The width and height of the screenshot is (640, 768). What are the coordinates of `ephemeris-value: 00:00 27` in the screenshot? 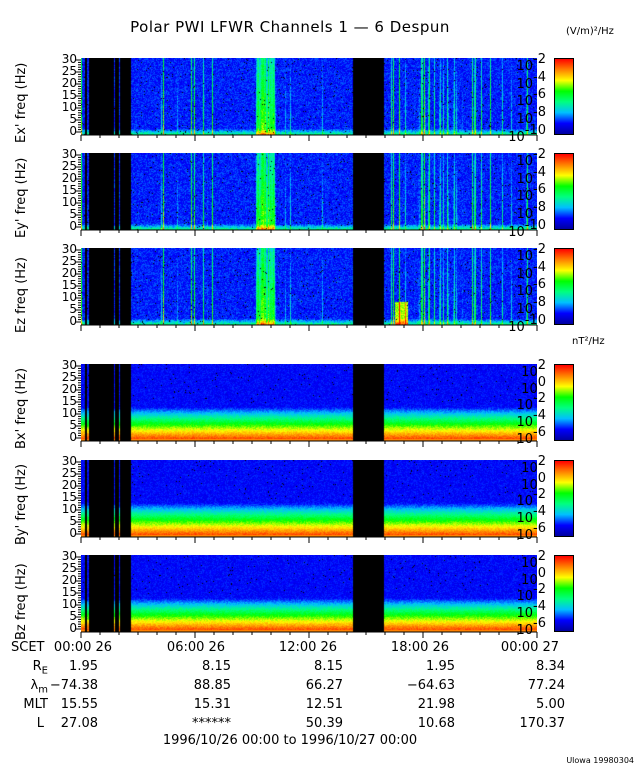 It's located at (530, 647).